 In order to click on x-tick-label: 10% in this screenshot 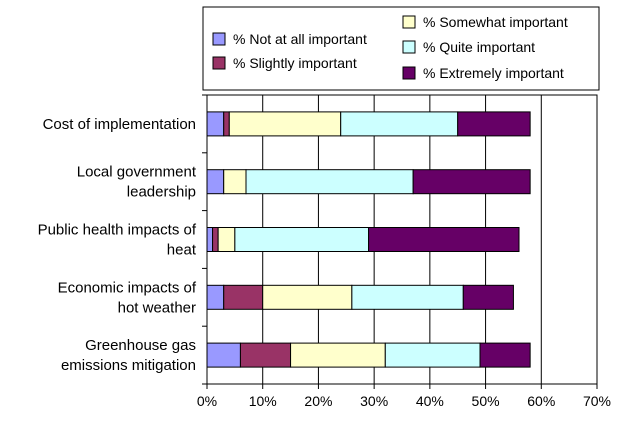, I will do `click(263, 401)`.